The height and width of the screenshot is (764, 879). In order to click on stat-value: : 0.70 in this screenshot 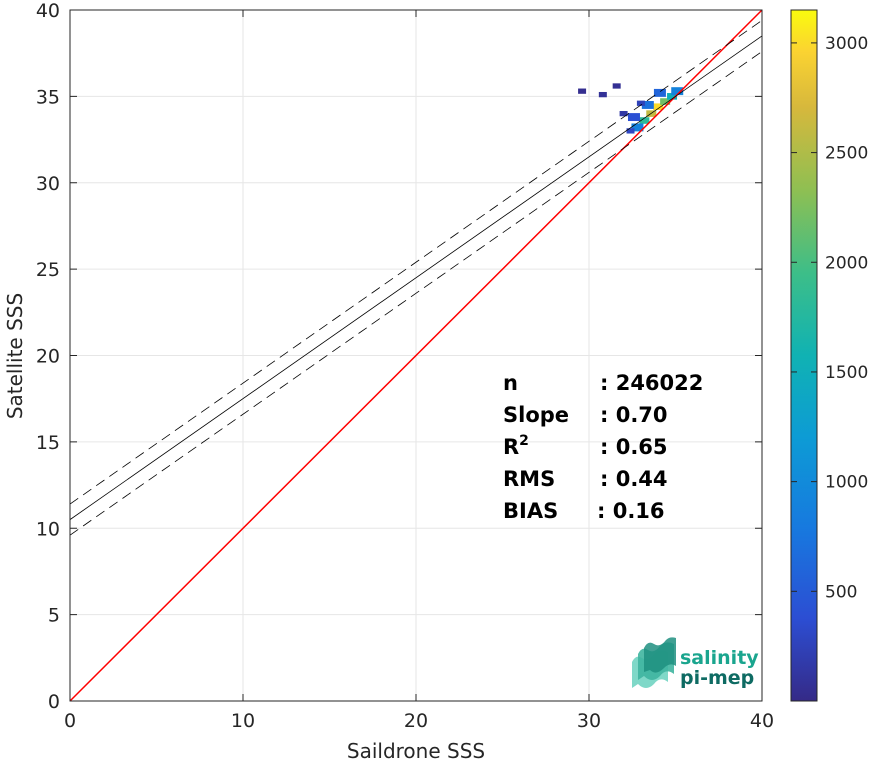, I will do `click(634, 415)`.